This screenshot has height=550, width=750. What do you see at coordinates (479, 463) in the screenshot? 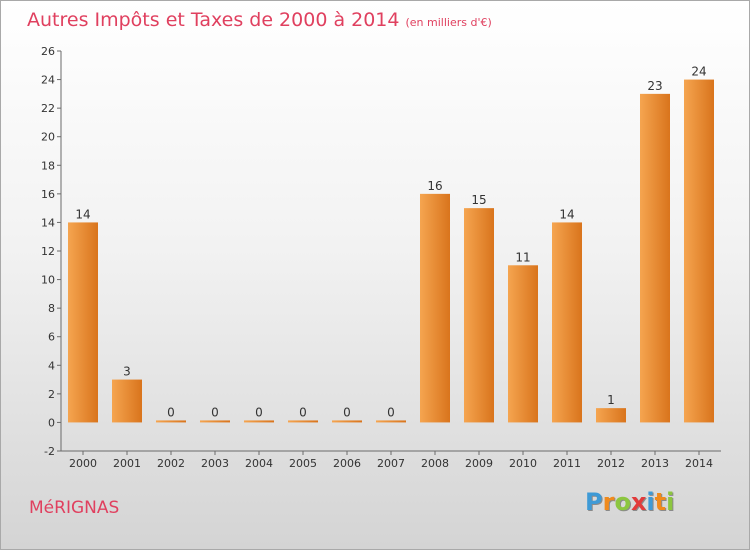
I see `x-tick-label: 2009` at bounding box center [479, 463].